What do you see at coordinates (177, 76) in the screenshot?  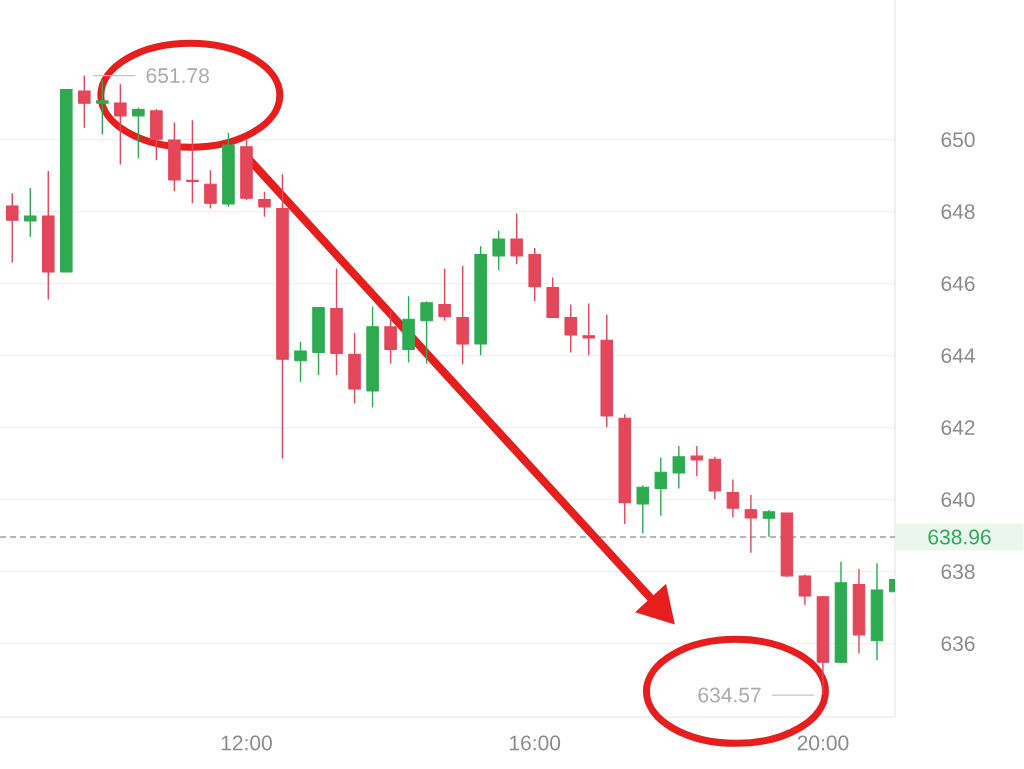 I see `annotation: 651.78` at bounding box center [177, 76].